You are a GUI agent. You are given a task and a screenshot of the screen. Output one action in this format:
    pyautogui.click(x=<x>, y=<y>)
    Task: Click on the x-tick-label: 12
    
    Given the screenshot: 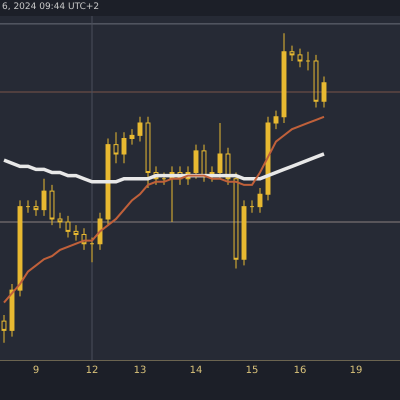 What is the action you would take?
    pyautogui.click(x=92, y=370)
    